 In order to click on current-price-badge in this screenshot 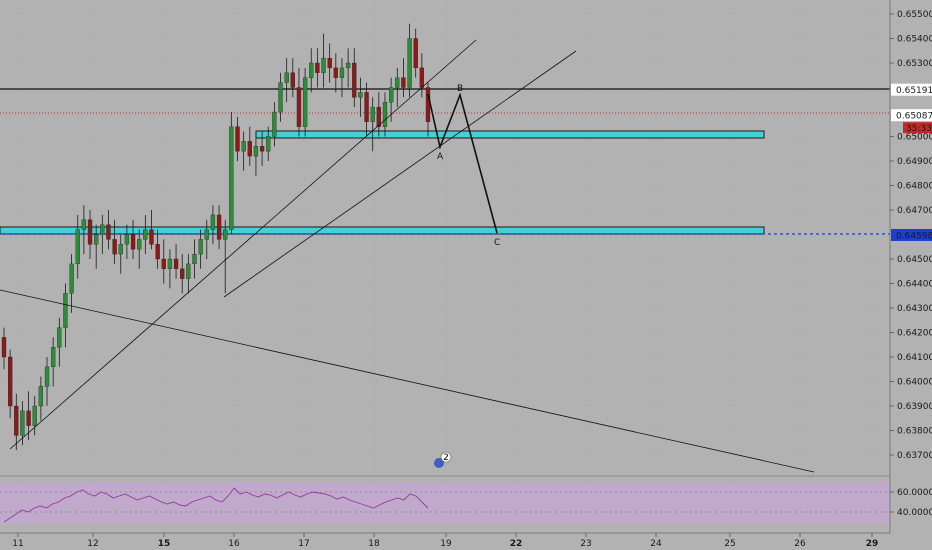, I will do `click(911, 115)`.